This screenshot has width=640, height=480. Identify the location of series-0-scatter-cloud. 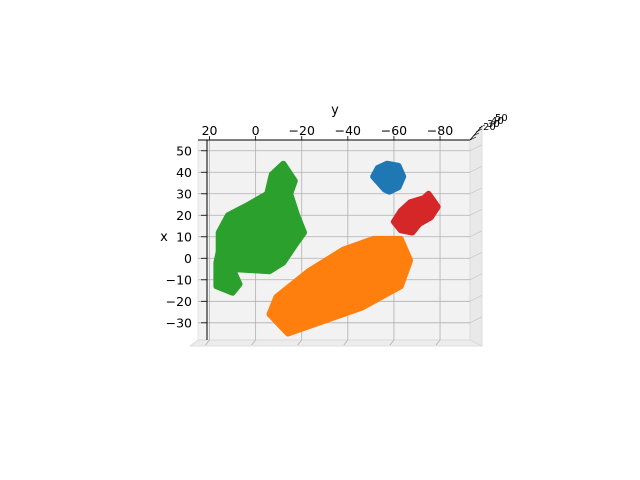
(388, 177).